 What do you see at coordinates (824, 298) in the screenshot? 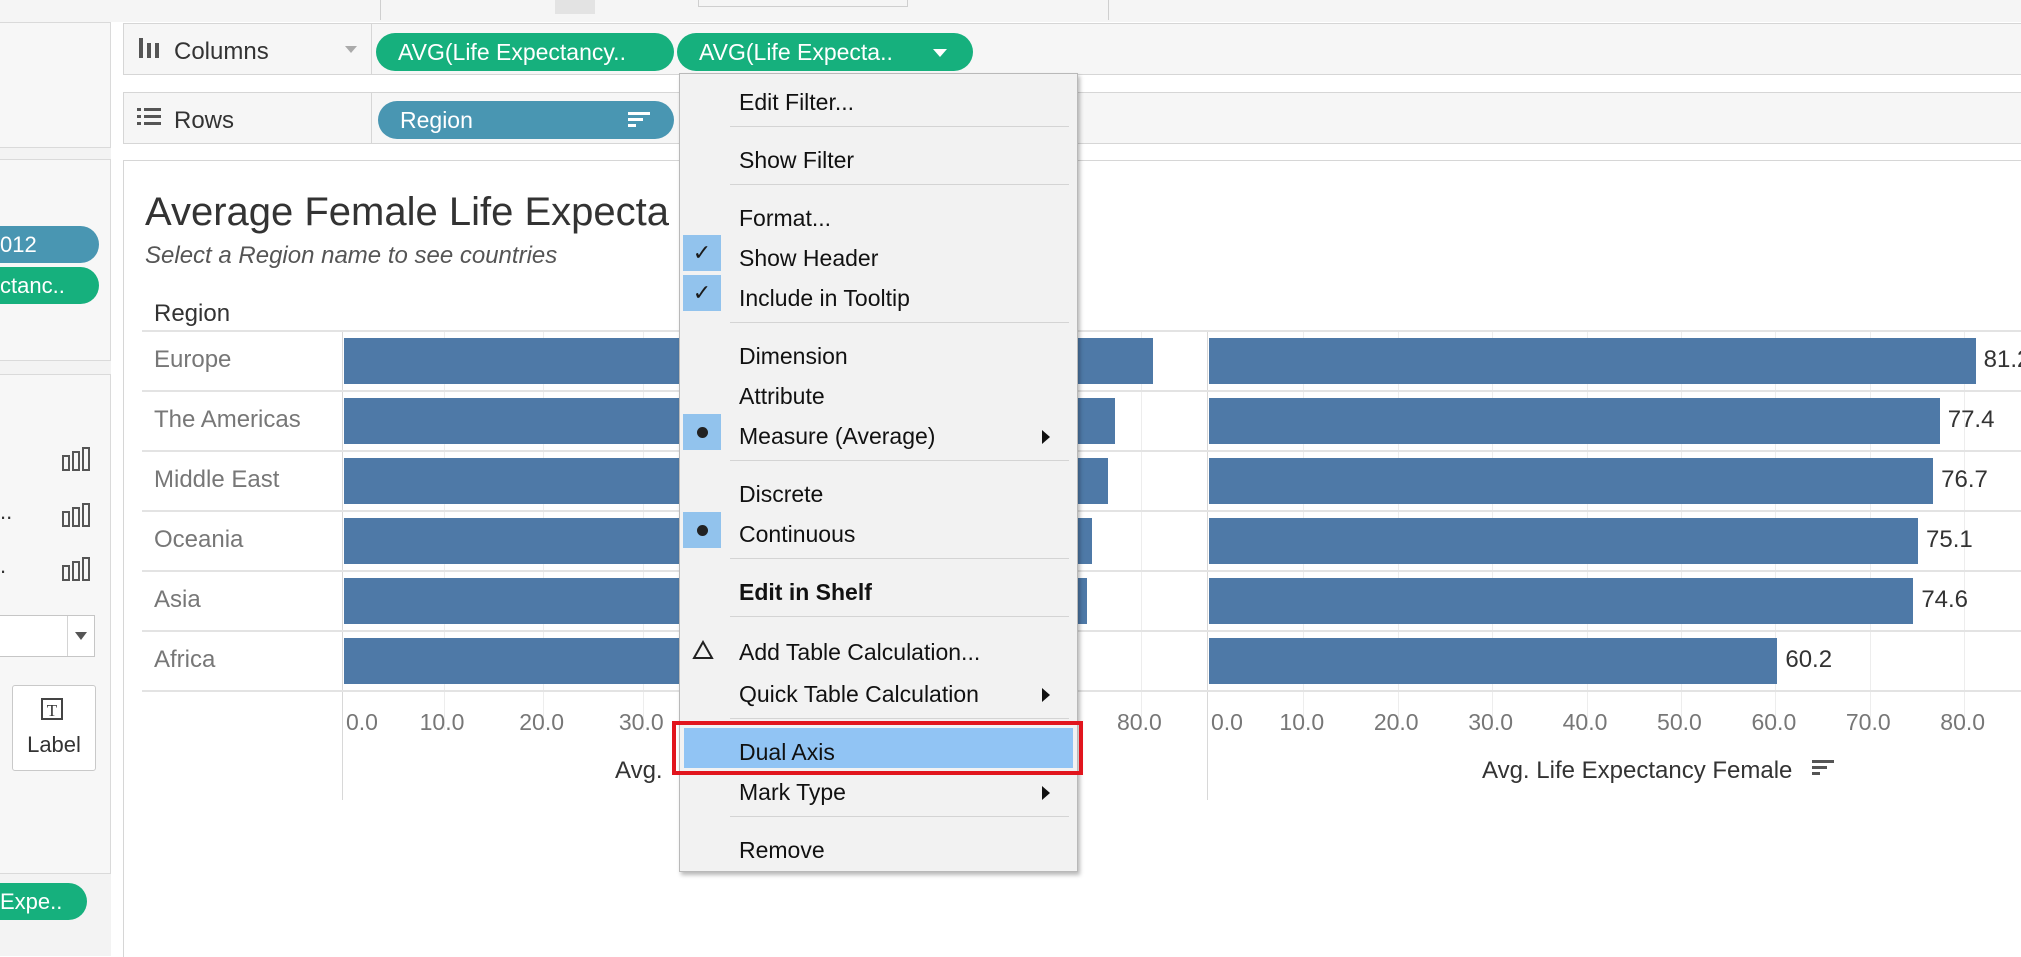
I see `menu-item-include-in-tooltip: Include in Tooltip` at bounding box center [824, 298].